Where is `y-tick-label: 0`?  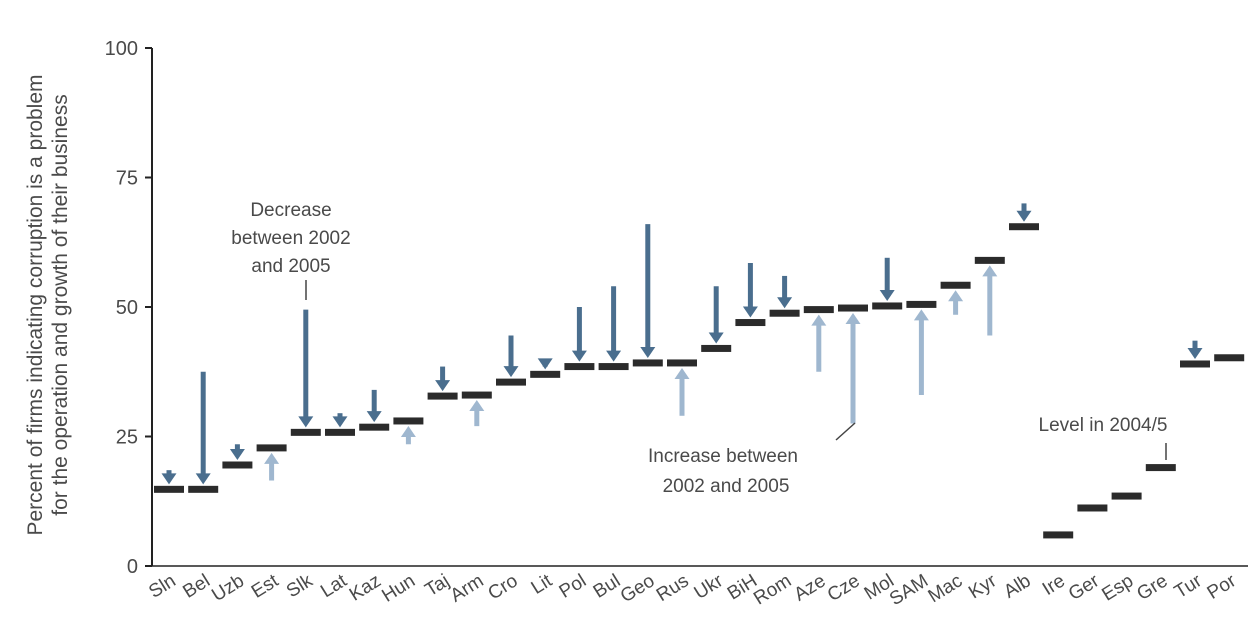
y-tick-label: 0 is located at coordinates (132, 567).